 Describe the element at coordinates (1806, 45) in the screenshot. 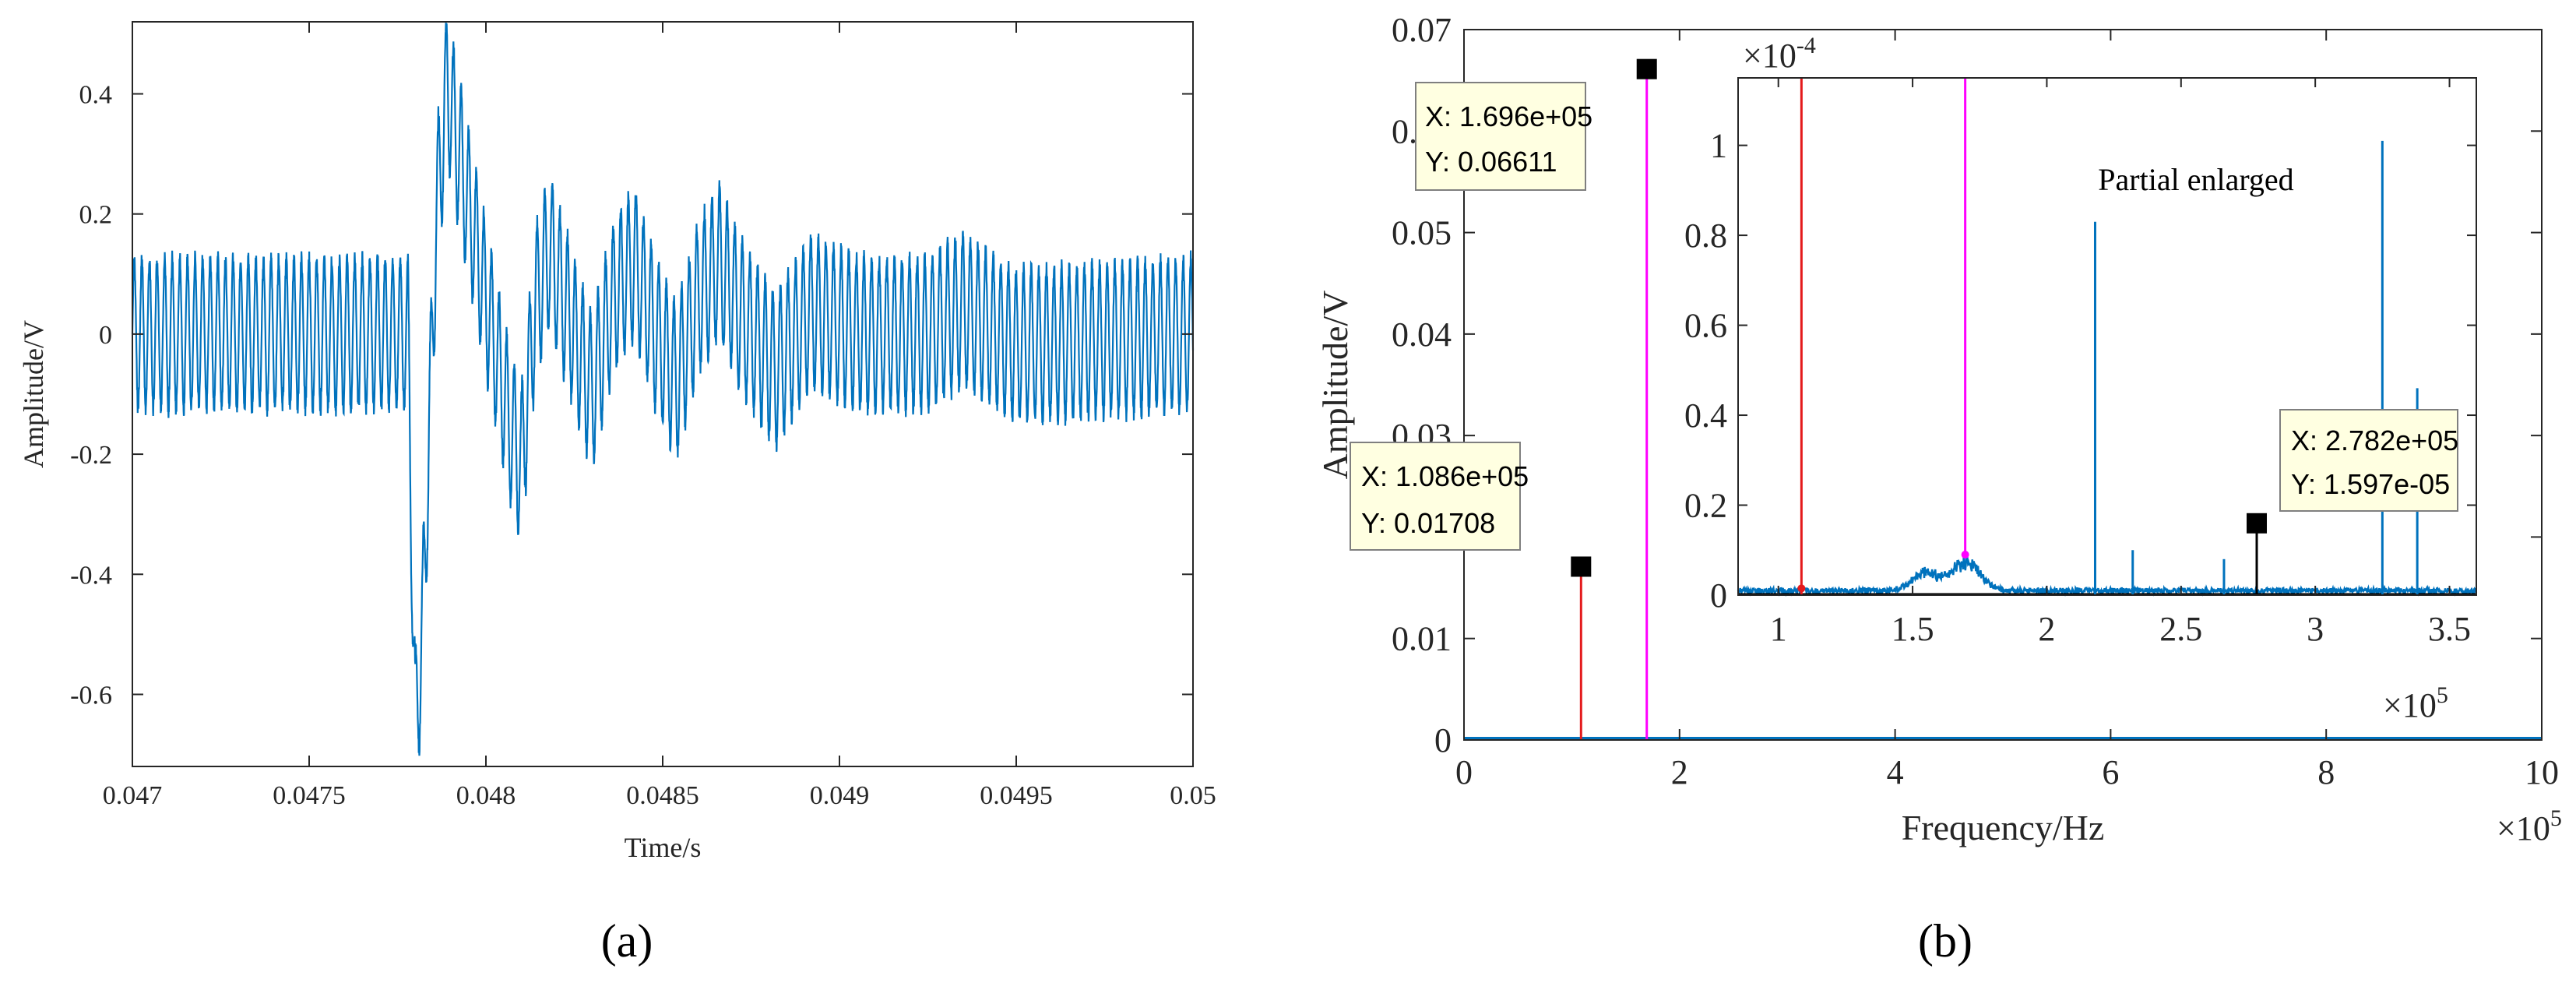

I see `inset-y-multiplier-exp: -4` at that location.